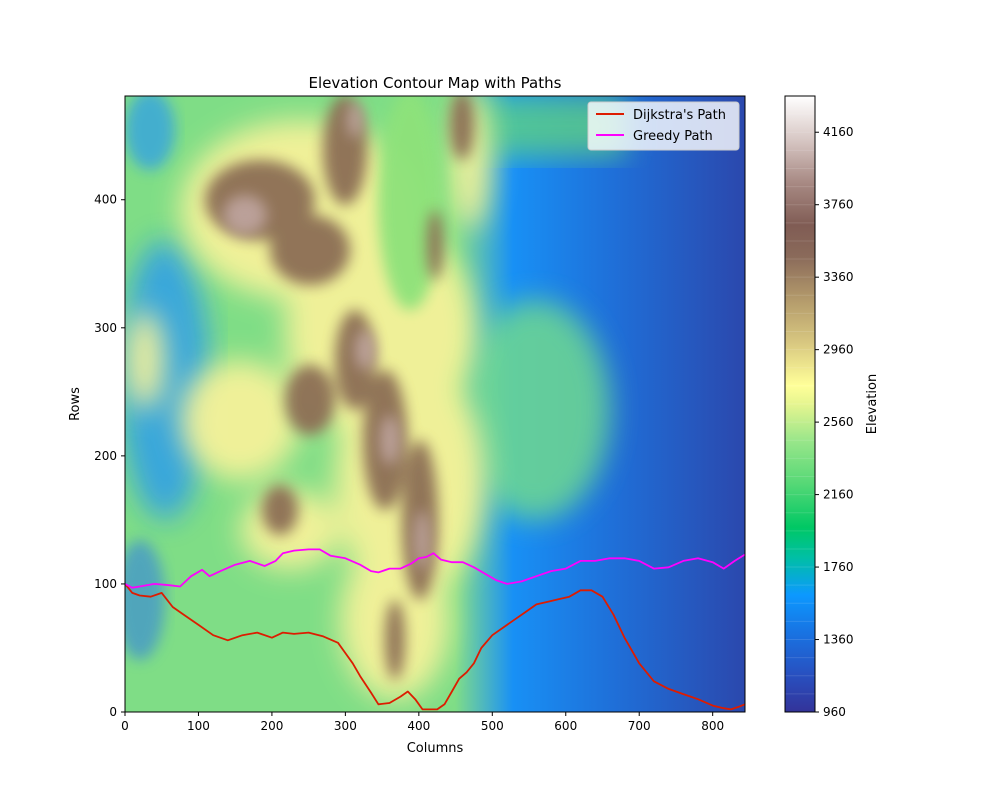 This screenshot has width=1000, height=804. I want to click on x-axis: 0 100 200 300 400 500 600 700 800, so click(422, 722).